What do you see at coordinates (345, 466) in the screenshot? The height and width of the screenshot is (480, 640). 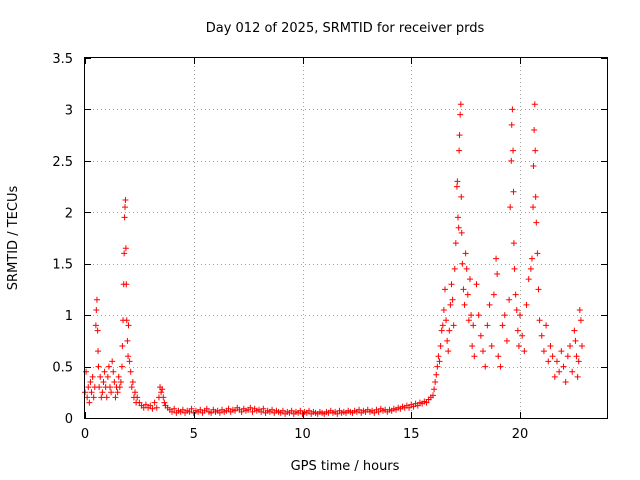 I see `x-axis-label: GPS time / hours` at bounding box center [345, 466].